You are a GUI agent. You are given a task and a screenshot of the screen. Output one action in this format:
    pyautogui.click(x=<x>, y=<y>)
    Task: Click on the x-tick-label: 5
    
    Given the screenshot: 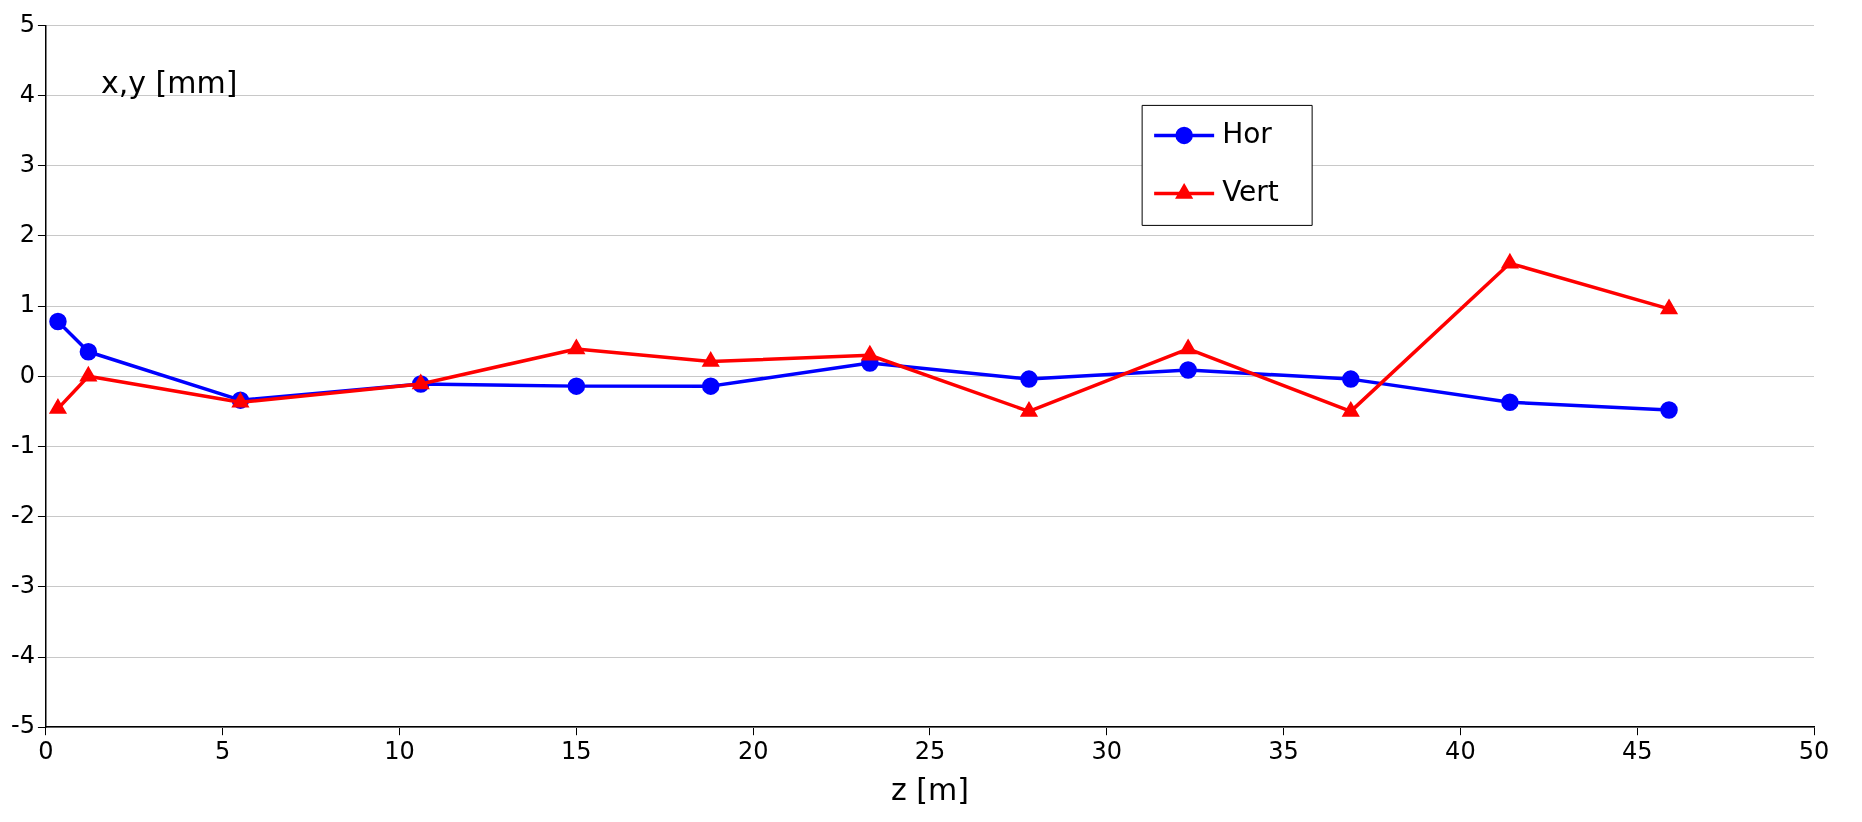 What is the action you would take?
    pyautogui.click(x=223, y=750)
    